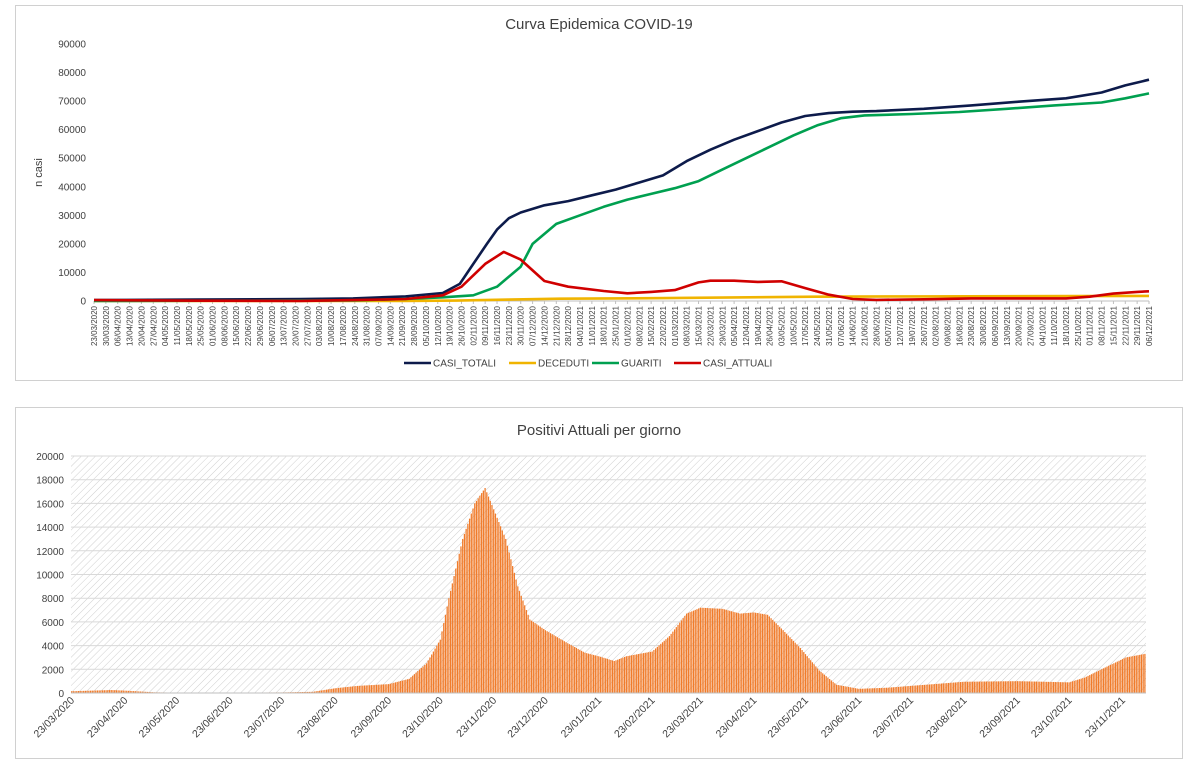 The width and height of the screenshot is (1200, 766). Describe the element at coordinates (1066, 325) in the screenshot. I see `x-tick-label: 18/10/2021` at that location.